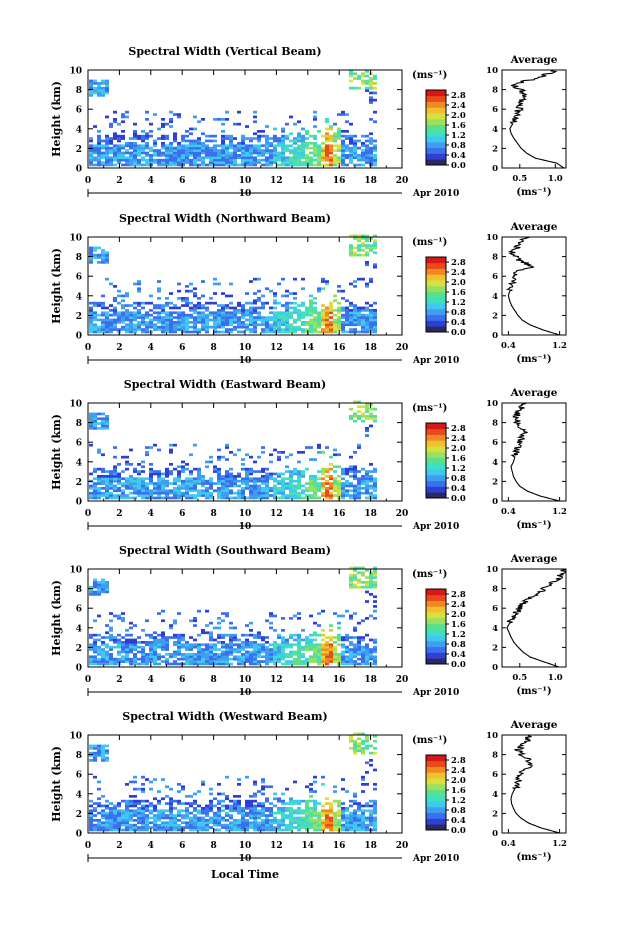 Image resolution: width=623 pixels, height=929 pixels. I want to click on x-tick-label: 14, so click(308, 181).